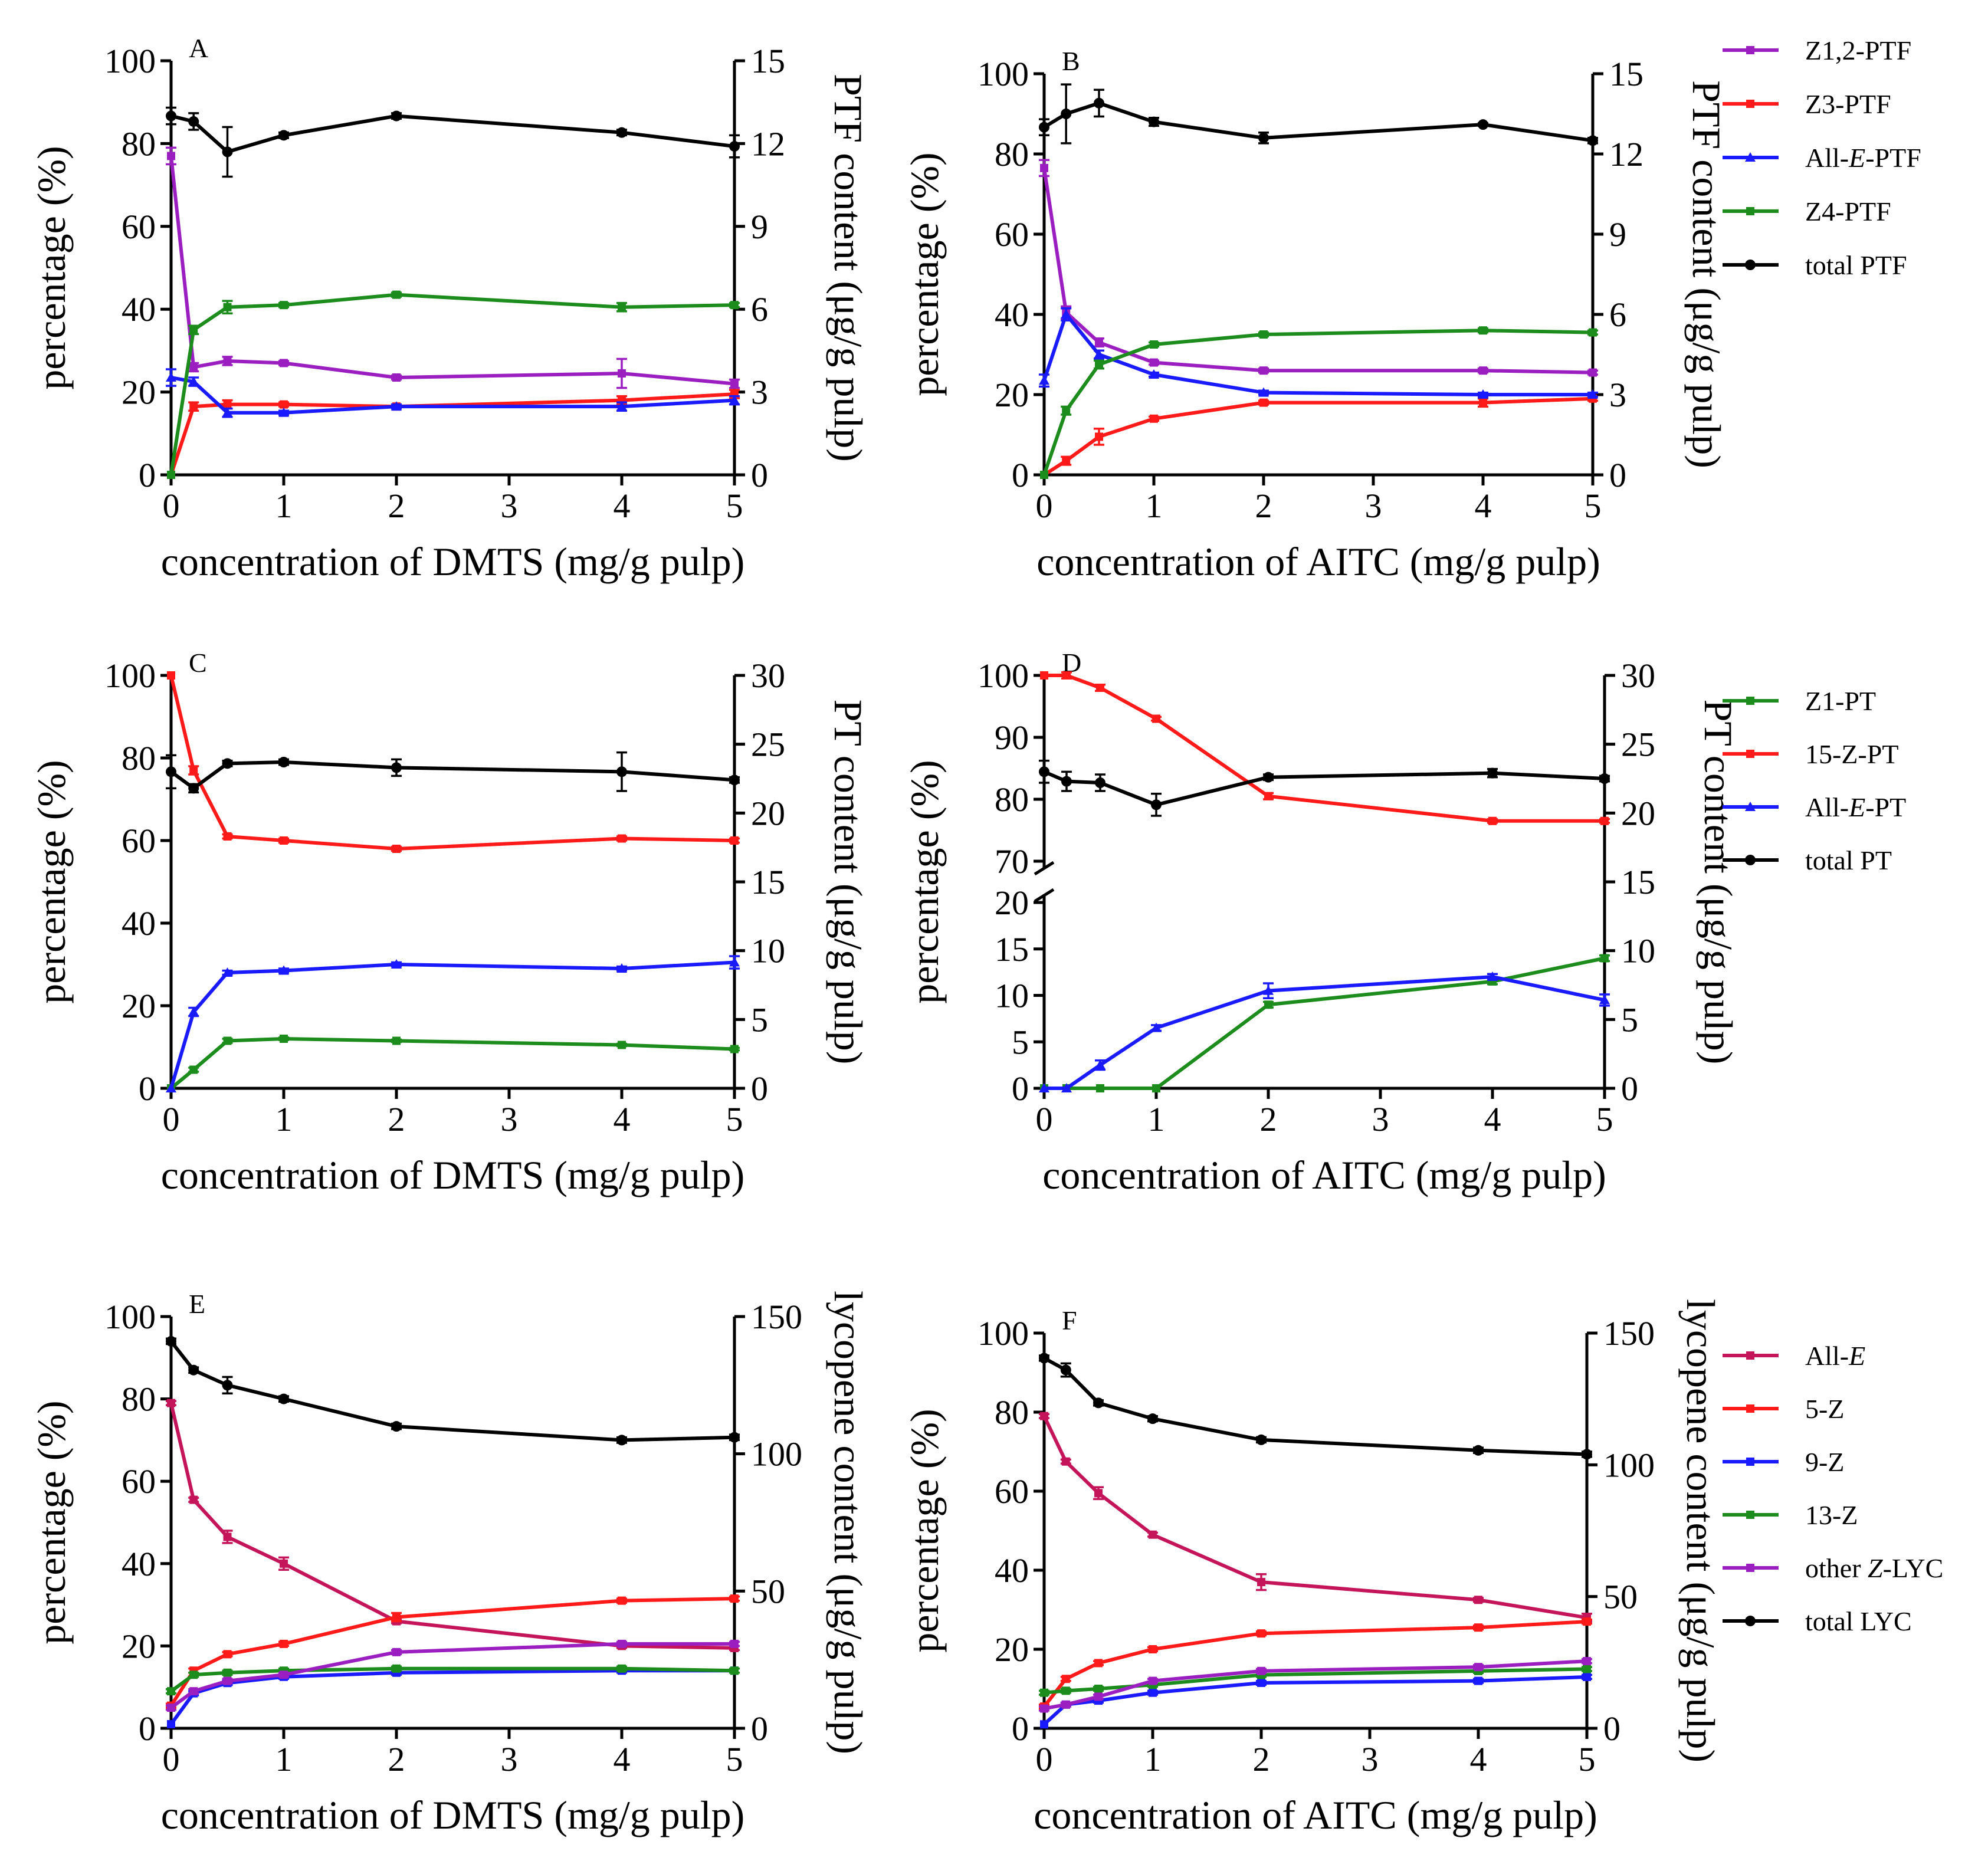 The height and width of the screenshot is (1874, 1988). Describe the element at coordinates (1858, 50) in the screenshot. I see `legend-label: Z1,2-PTF` at that location.